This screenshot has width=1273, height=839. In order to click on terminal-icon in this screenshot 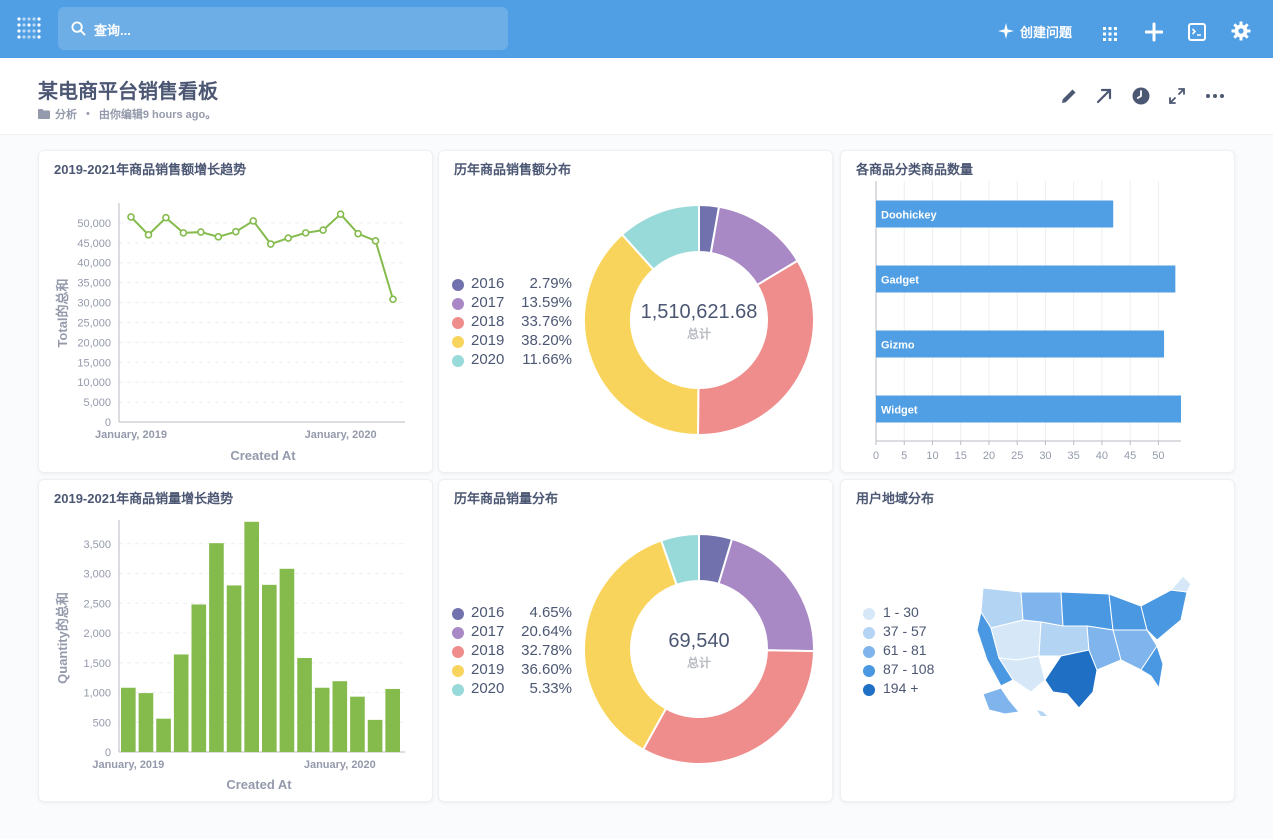, I will do `click(1197, 32)`.